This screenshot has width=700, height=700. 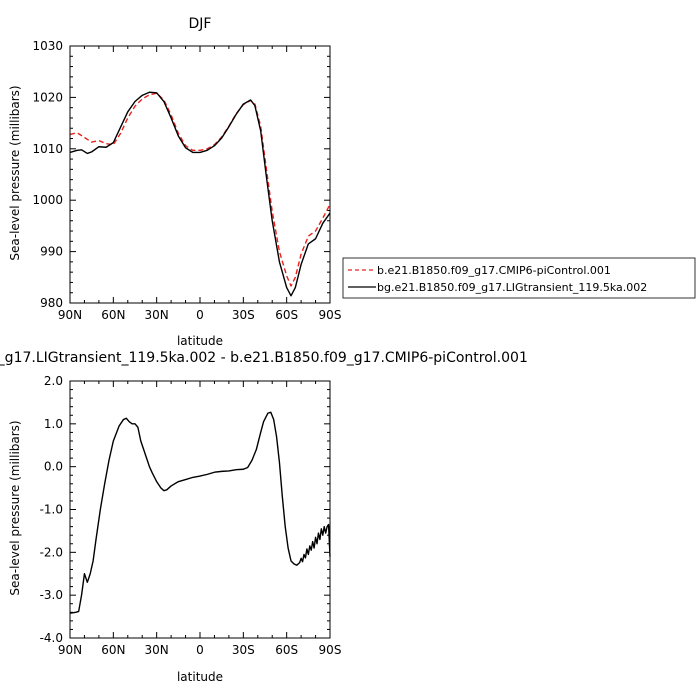 What do you see at coordinates (494, 270) in the screenshot?
I see `legend-label-picontrol: b.e21.B1850.f09_g17.CMIP6-piControl.001` at bounding box center [494, 270].